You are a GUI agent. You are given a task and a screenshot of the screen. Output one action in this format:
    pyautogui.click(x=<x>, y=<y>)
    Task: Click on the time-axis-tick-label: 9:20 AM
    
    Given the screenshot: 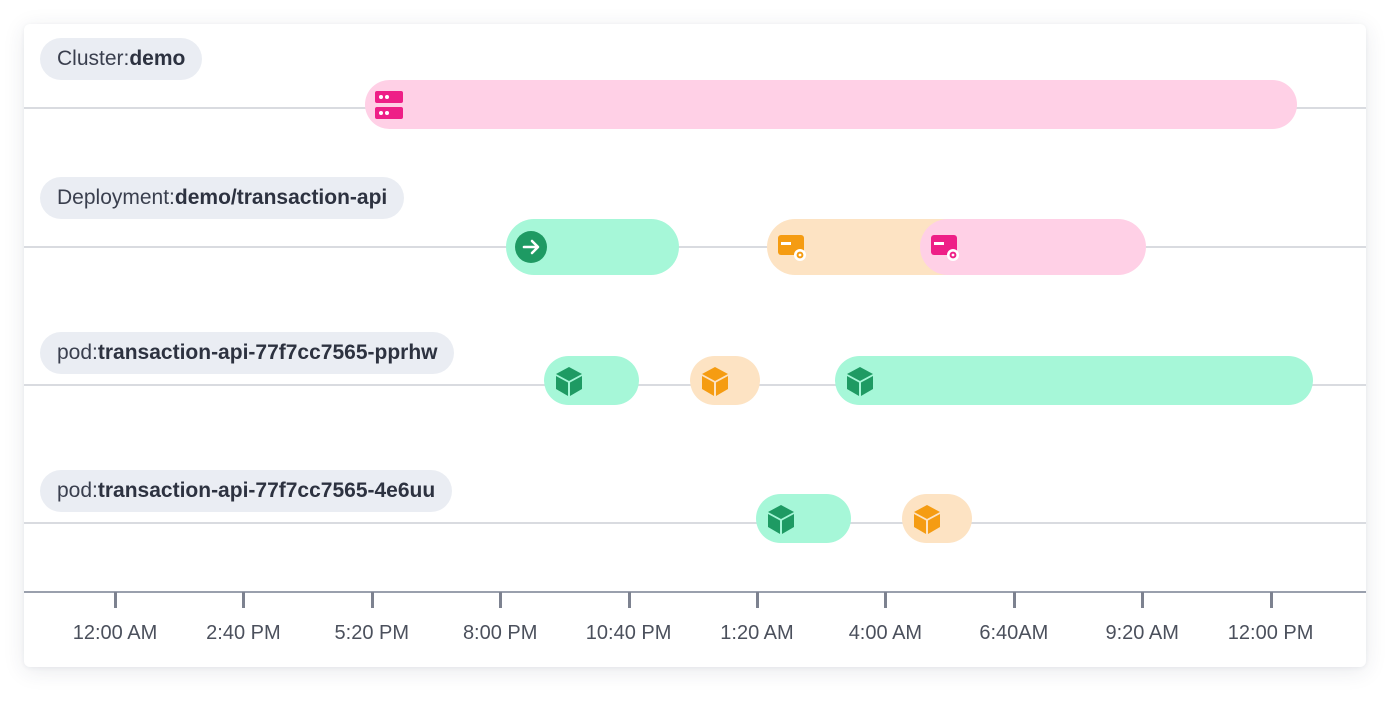 What is the action you would take?
    pyautogui.click(x=1142, y=633)
    